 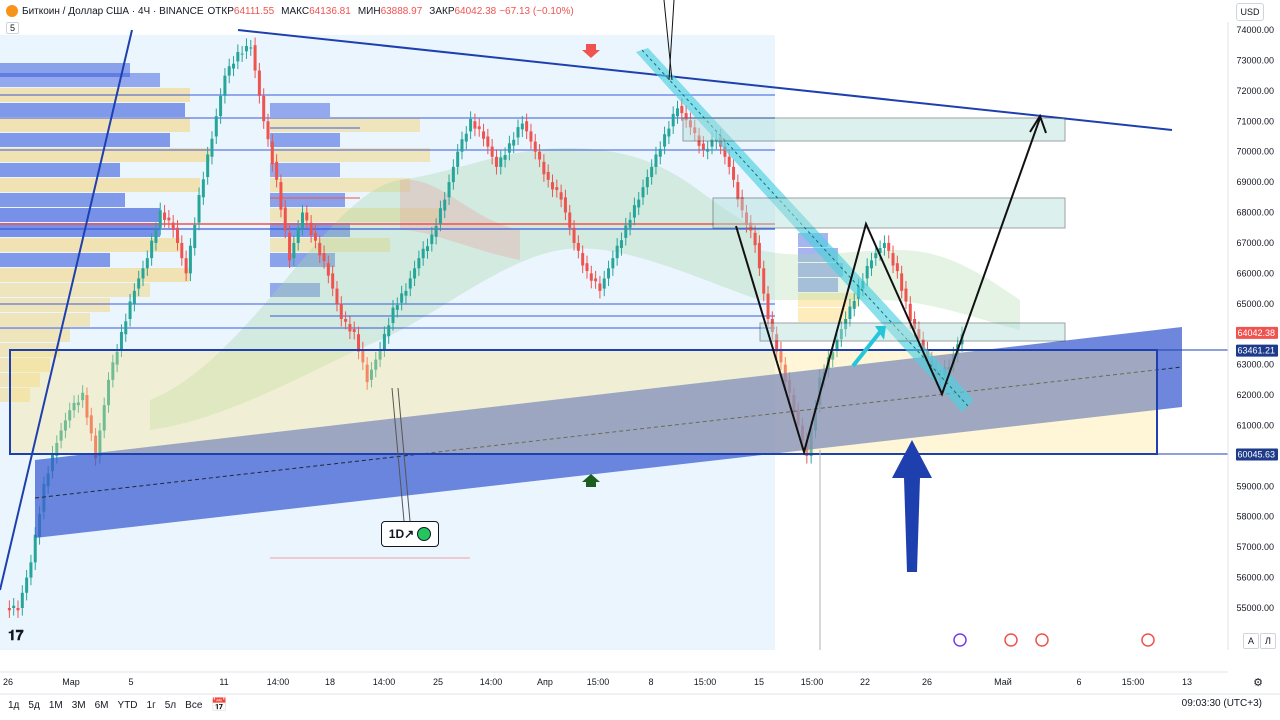 I want to click on price-tick-label: 68000.00, so click(x=1255, y=213).